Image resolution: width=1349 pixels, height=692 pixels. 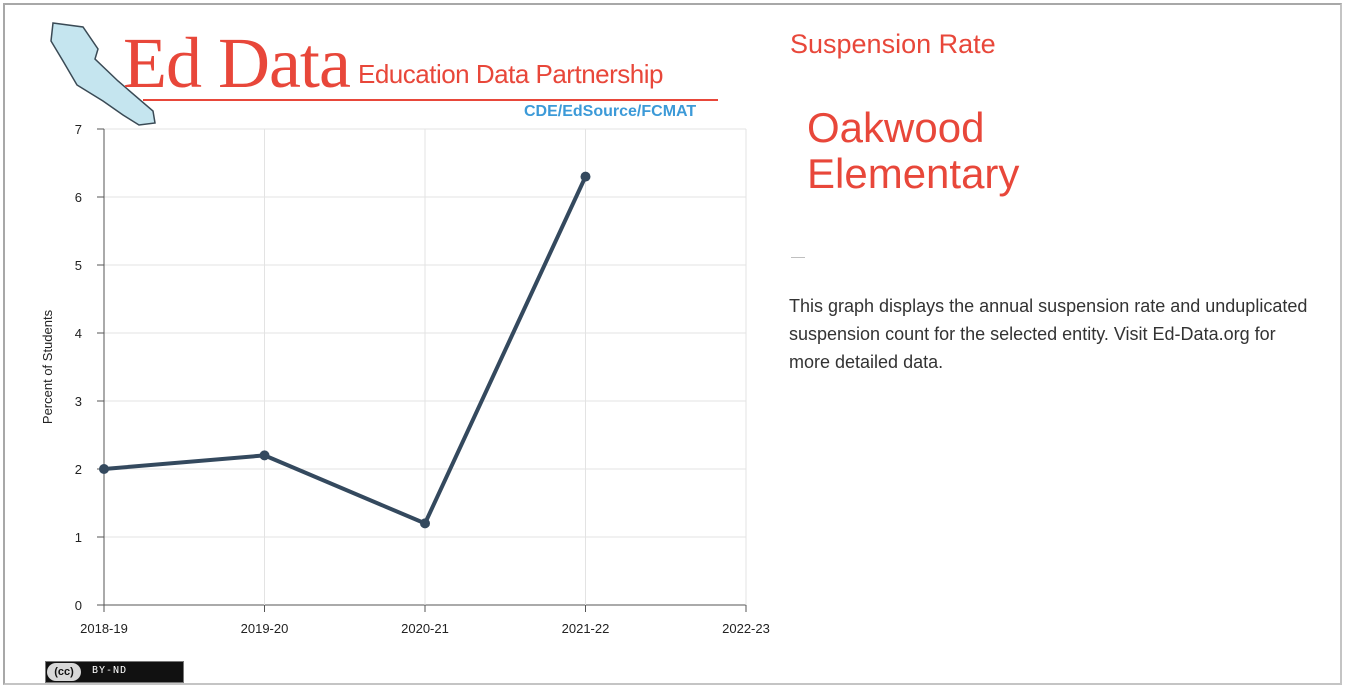 What do you see at coordinates (78, 129) in the screenshot?
I see `y-tick-label: 7` at bounding box center [78, 129].